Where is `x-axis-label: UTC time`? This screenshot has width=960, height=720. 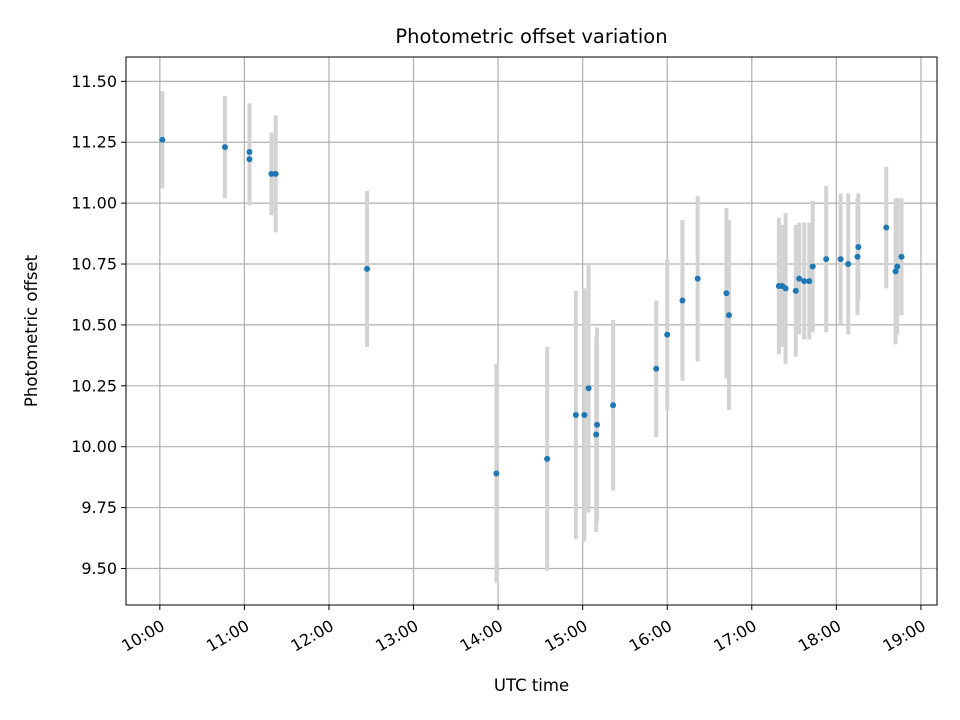
x-axis-label: UTC time is located at coordinates (531, 685).